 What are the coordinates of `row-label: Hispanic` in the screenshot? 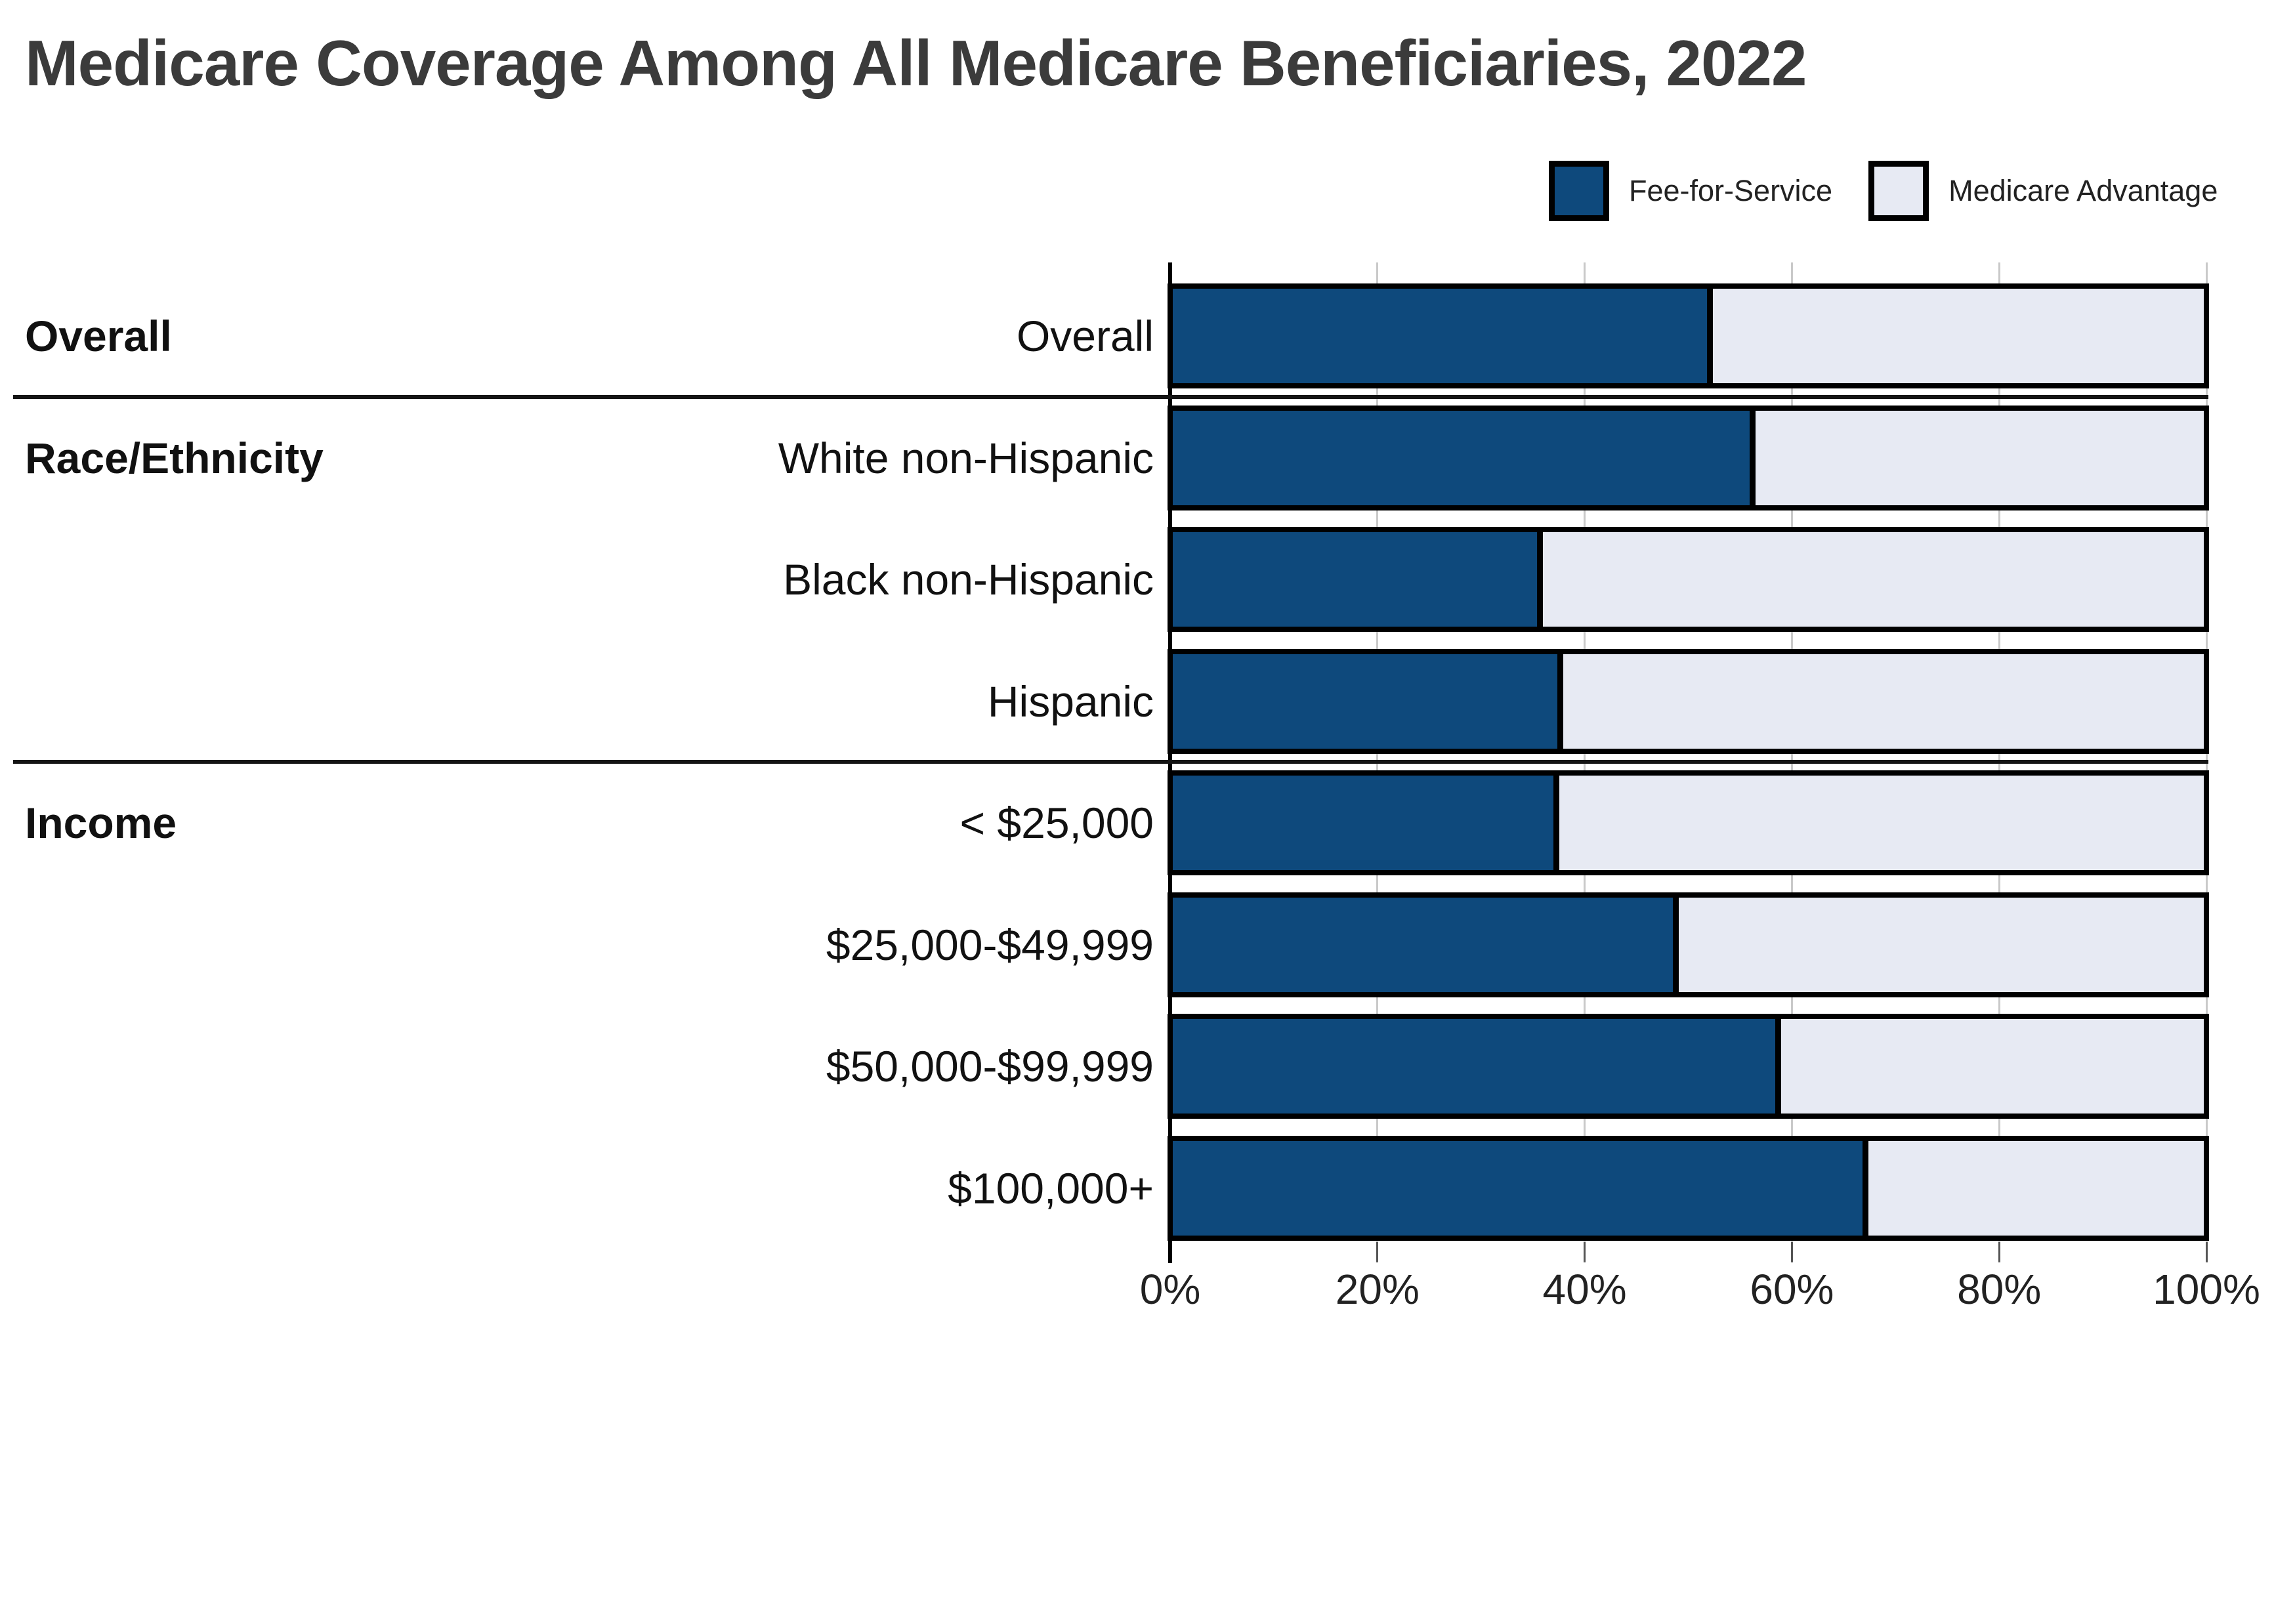 It's located at (1070, 702).